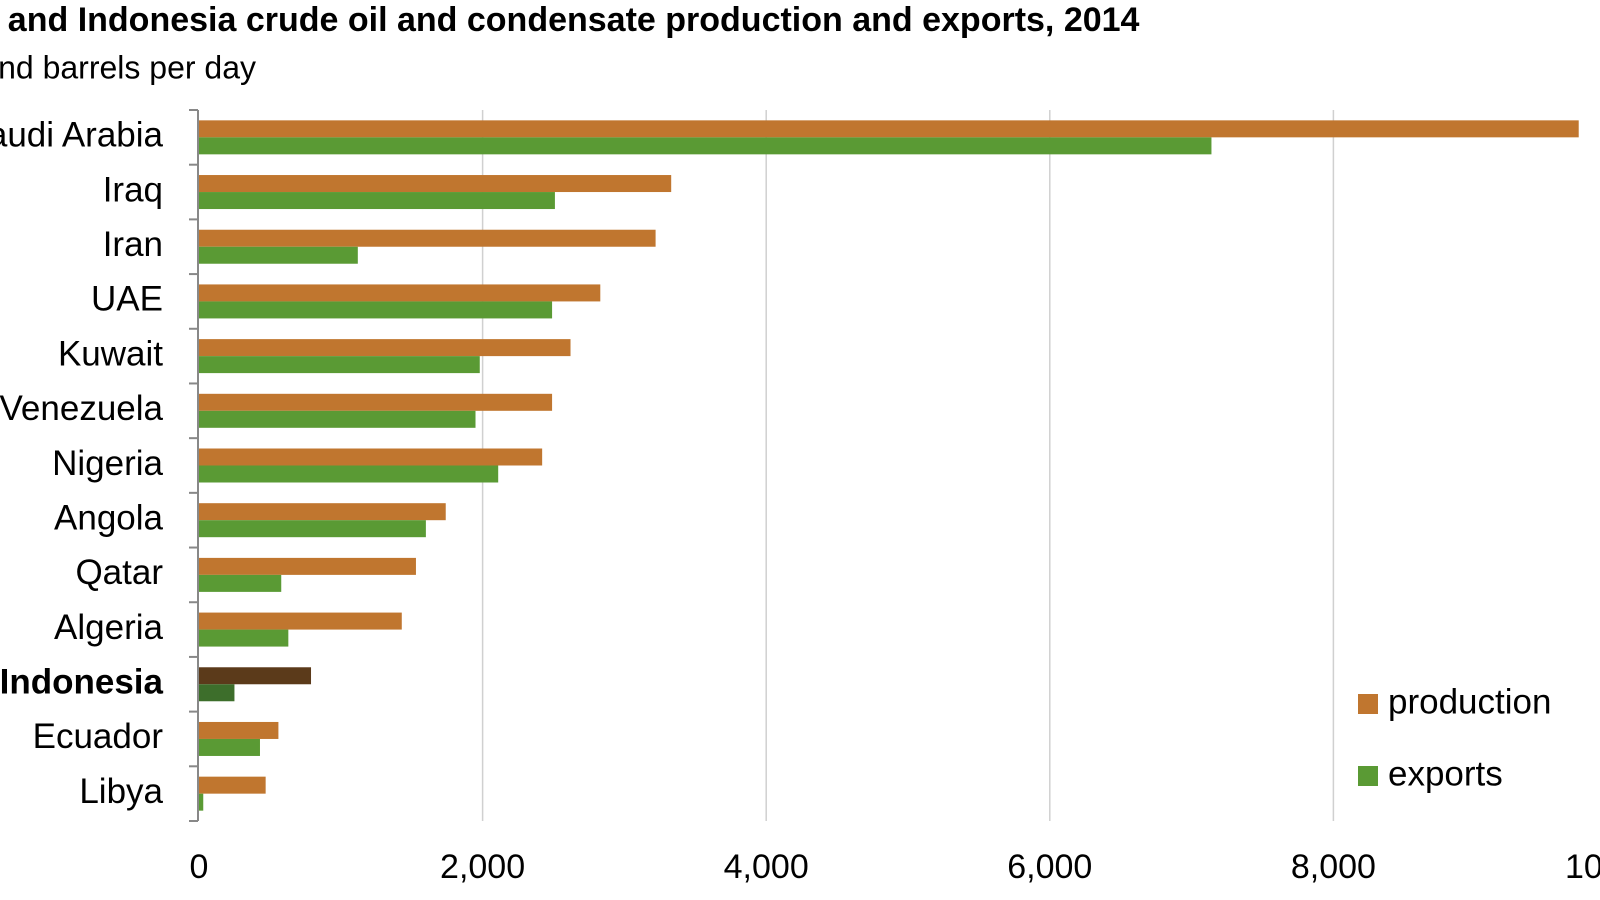 This screenshot has height=900, width=1600. Describe the element at coordinates (199, 867) in the screenshot. I see `x-tick-label: 0` at that location.